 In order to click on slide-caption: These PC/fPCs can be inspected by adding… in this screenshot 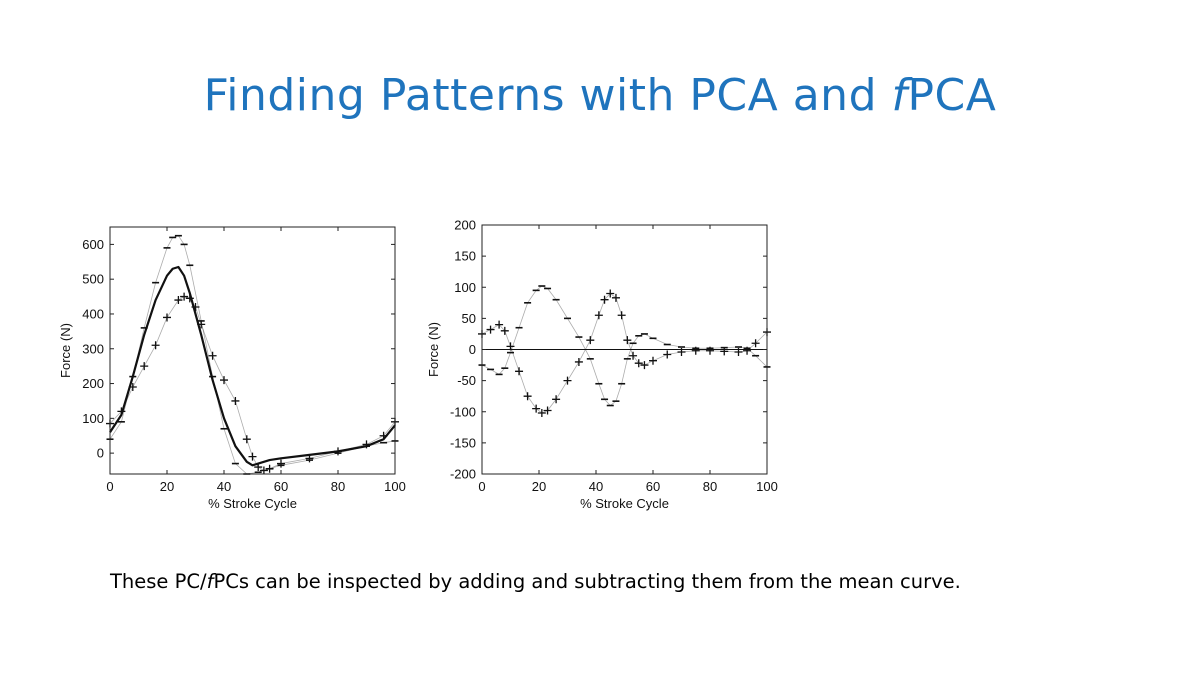, I will do `click(535, 581)`.